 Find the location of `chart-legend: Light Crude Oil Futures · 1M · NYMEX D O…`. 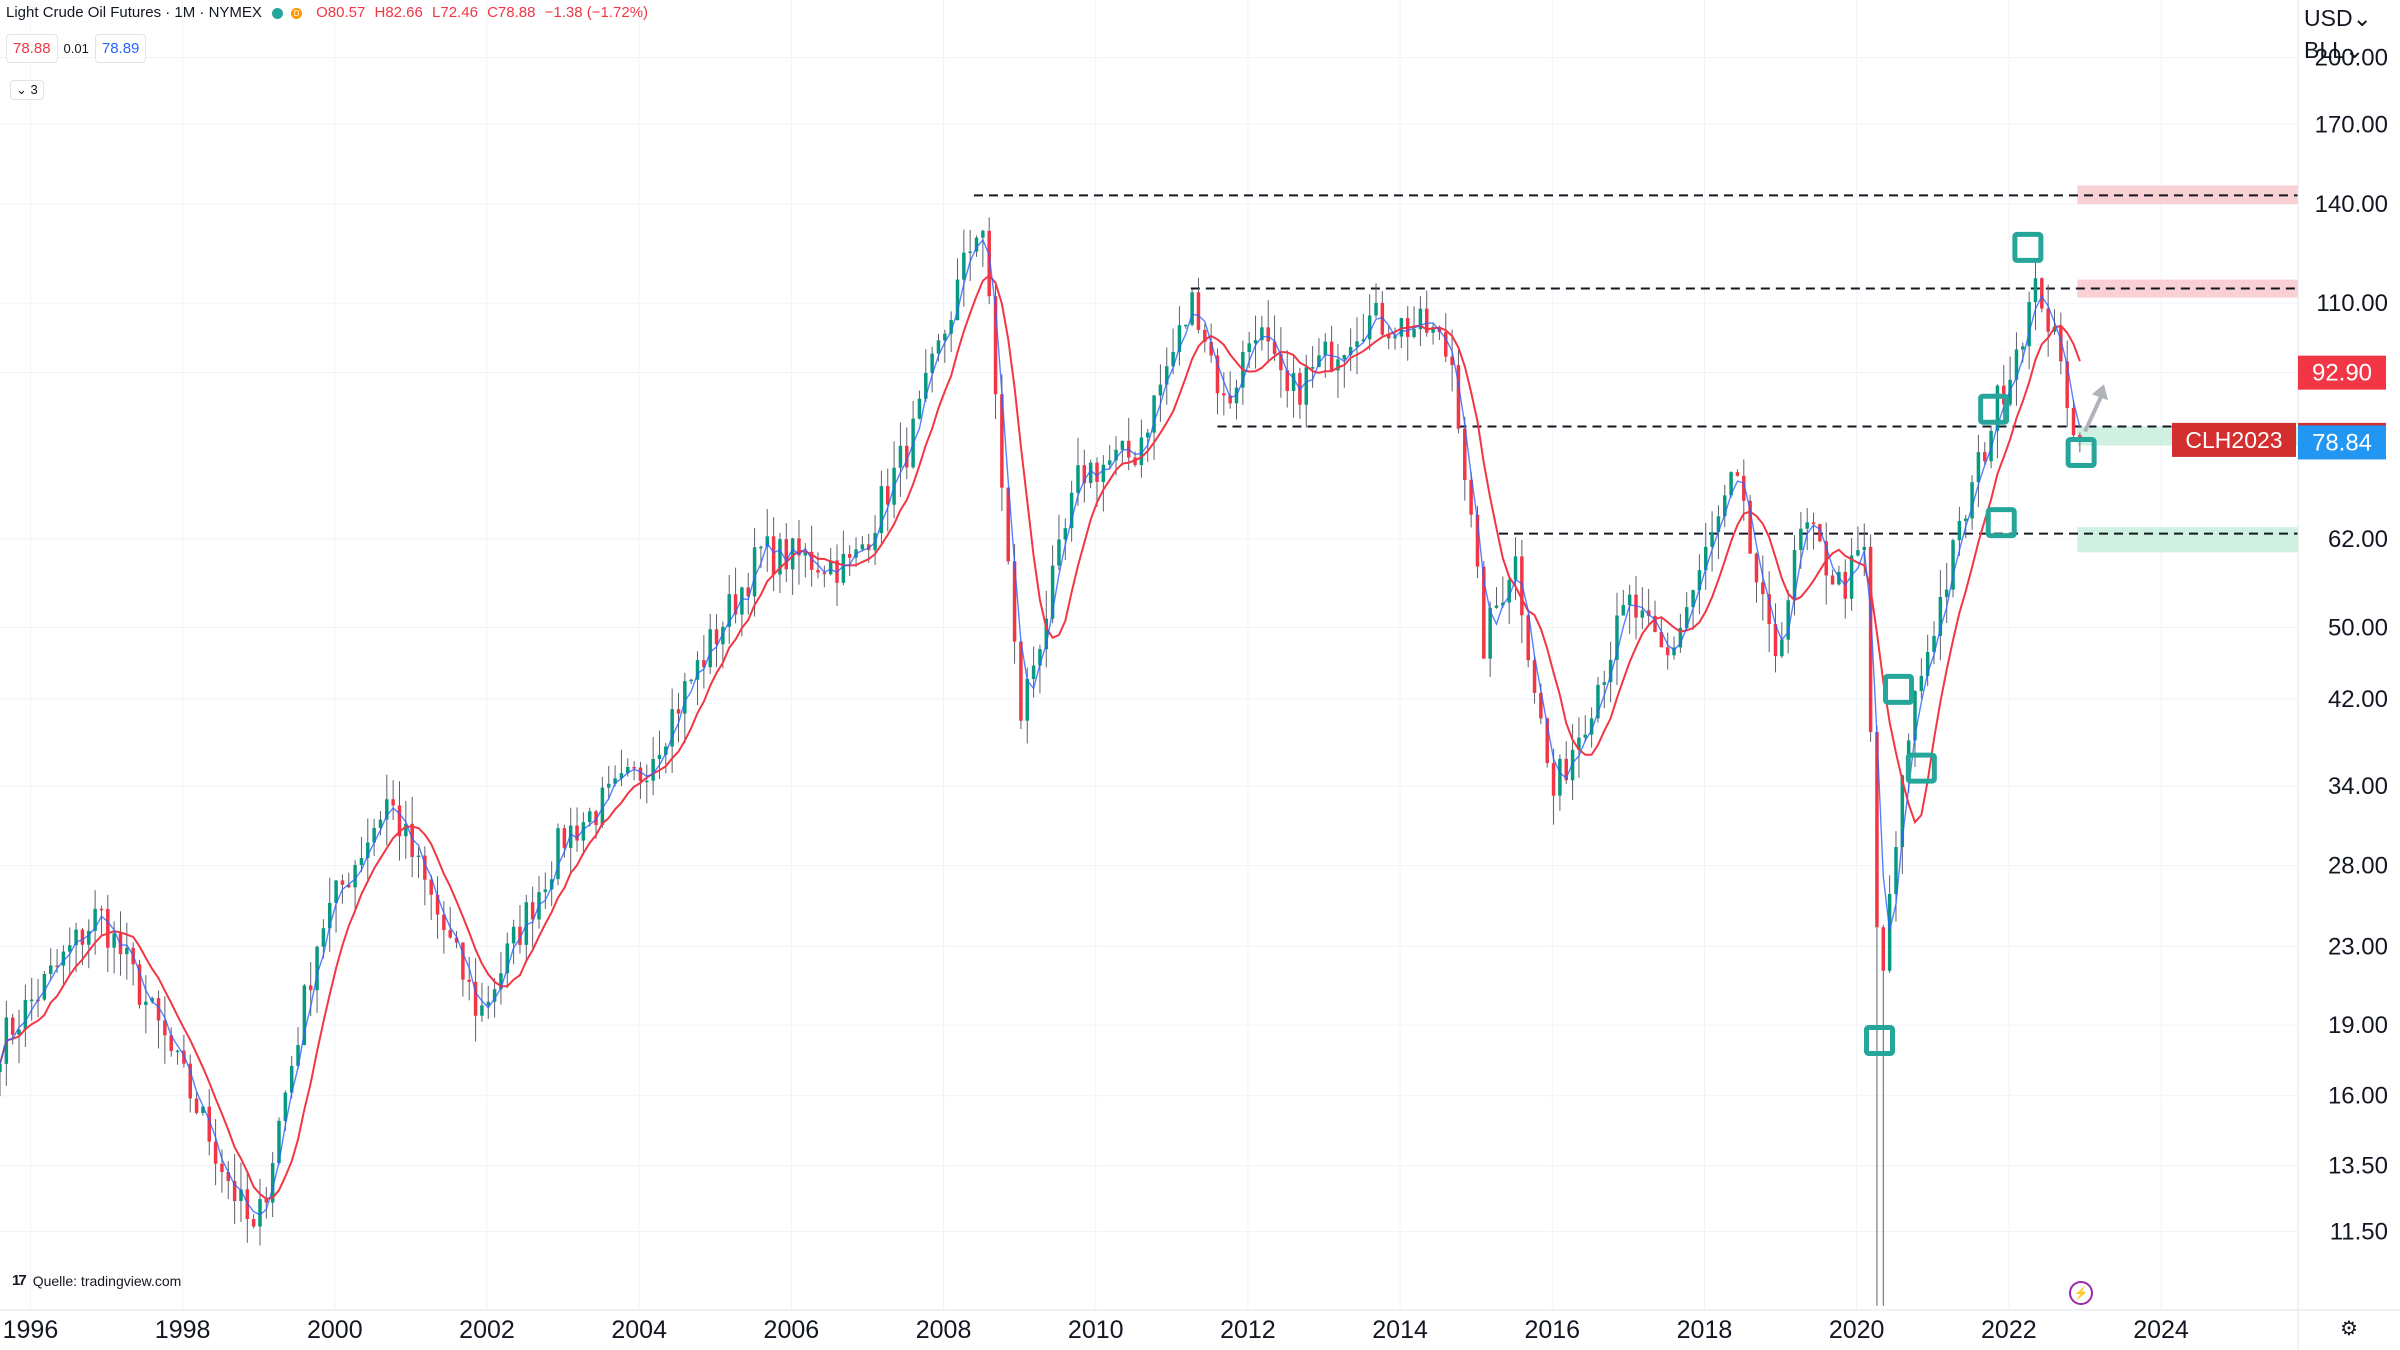

chart-legend: Light Crude Oil Futures · 1M · NYMEX D O… is located at coordinates (329, 12).